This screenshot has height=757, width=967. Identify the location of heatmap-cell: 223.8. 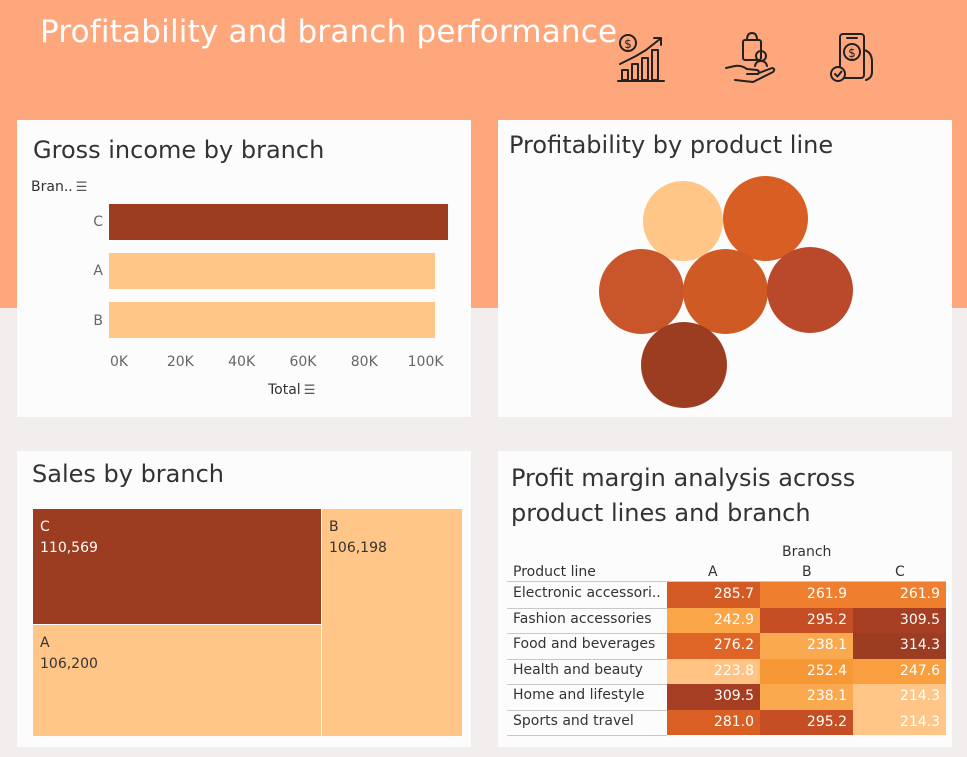
(713, 671).